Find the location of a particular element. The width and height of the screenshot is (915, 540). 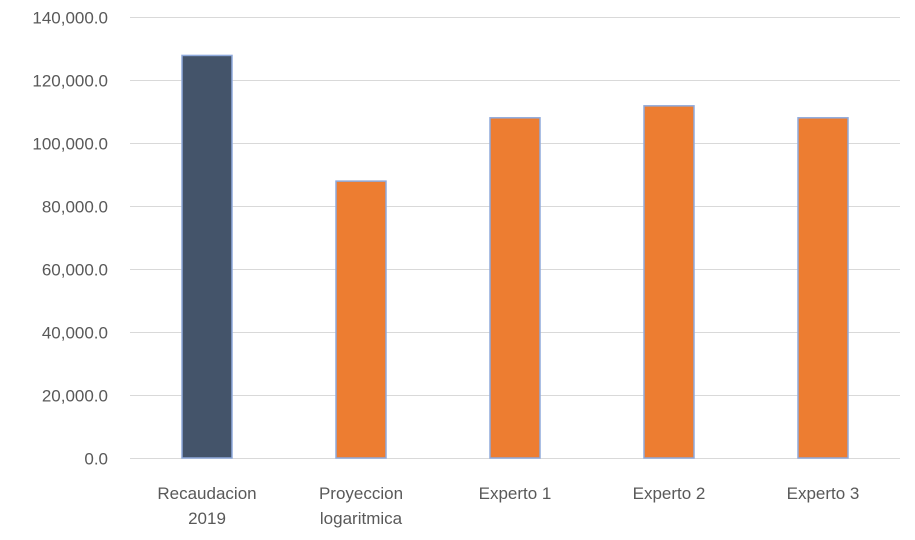

x-tick-label: Experto 3 is located at coordinates (823, 493).